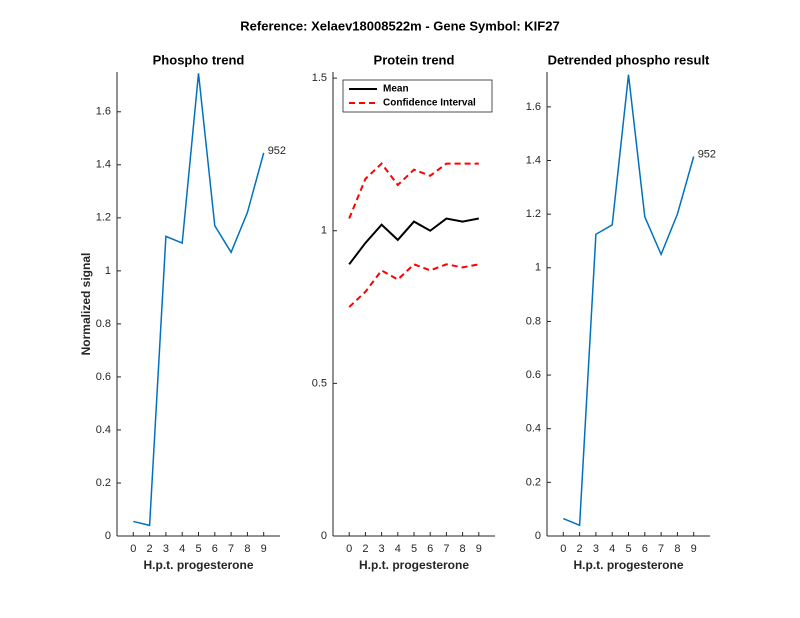 The width and height of the screenshot is (800, 618). I want to click on axes-title: Protein trend, so click(414, 59).